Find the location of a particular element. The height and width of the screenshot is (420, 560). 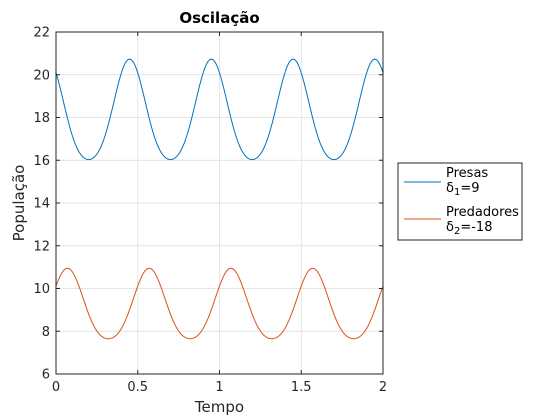

legend-delta-predadores: δ2=-18 is located at coordinates (469, 228).